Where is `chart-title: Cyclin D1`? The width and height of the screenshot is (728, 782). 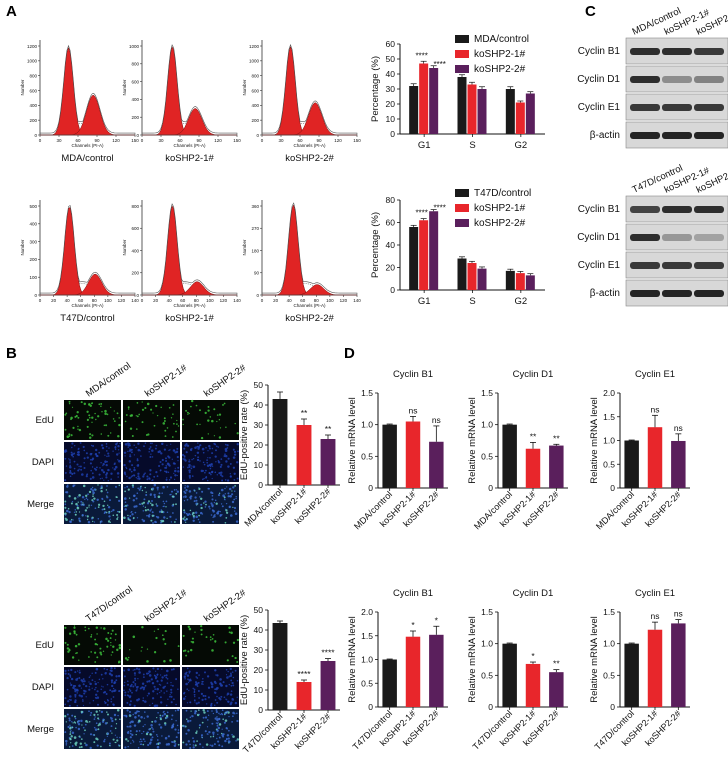 chart-title: Cyclin D1 is located at coordinates (533, 374).